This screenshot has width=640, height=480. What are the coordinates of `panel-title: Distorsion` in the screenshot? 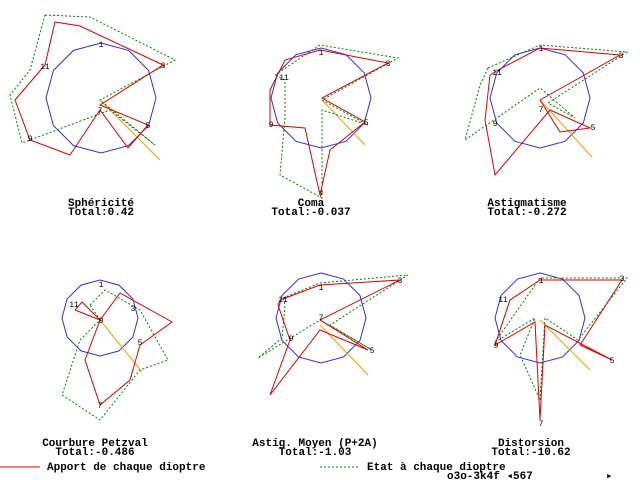 It's located at (531, 444).